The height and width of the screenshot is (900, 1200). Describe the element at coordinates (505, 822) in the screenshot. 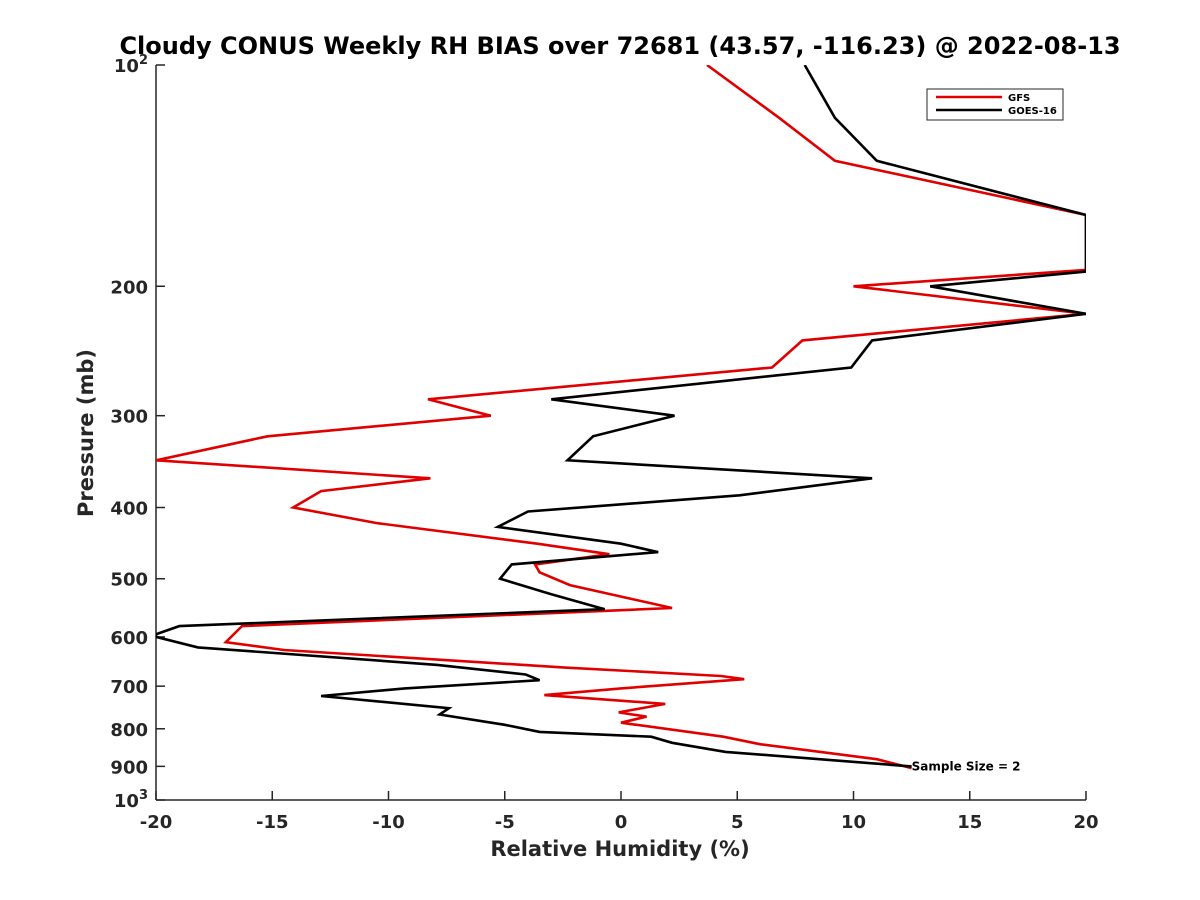

I see `x-tick-label: -5` at that location.